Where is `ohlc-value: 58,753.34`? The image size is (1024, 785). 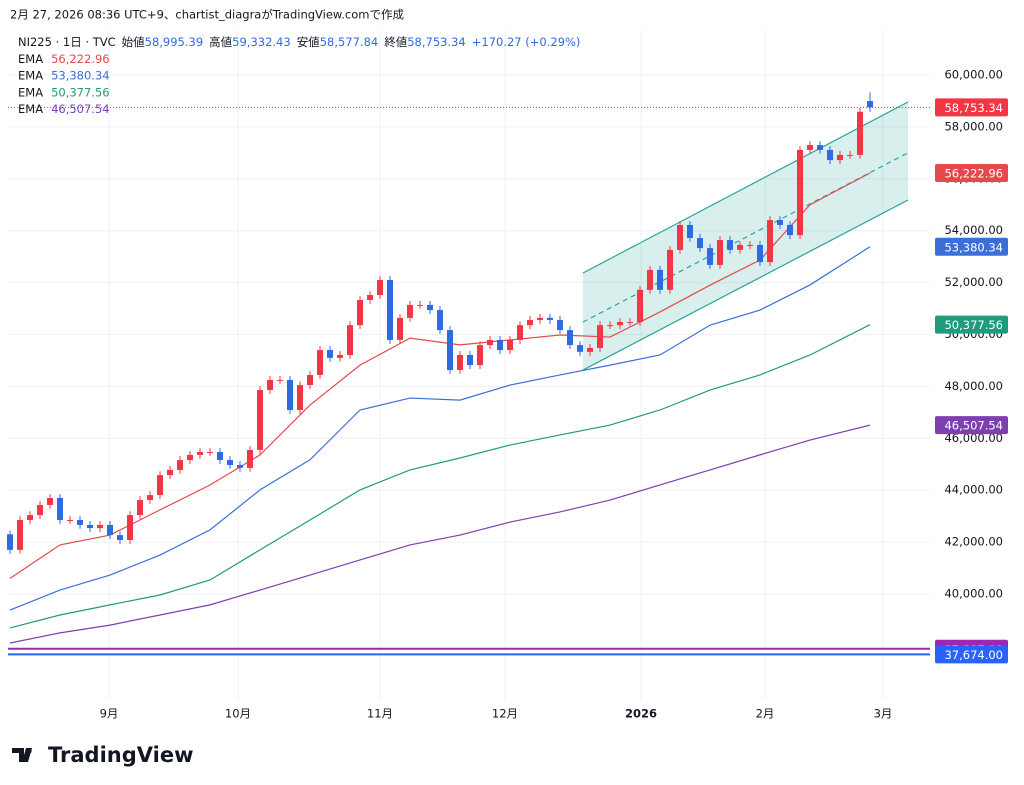 ohlc-value: 58,753.34 is located at coordinates (436, 42).